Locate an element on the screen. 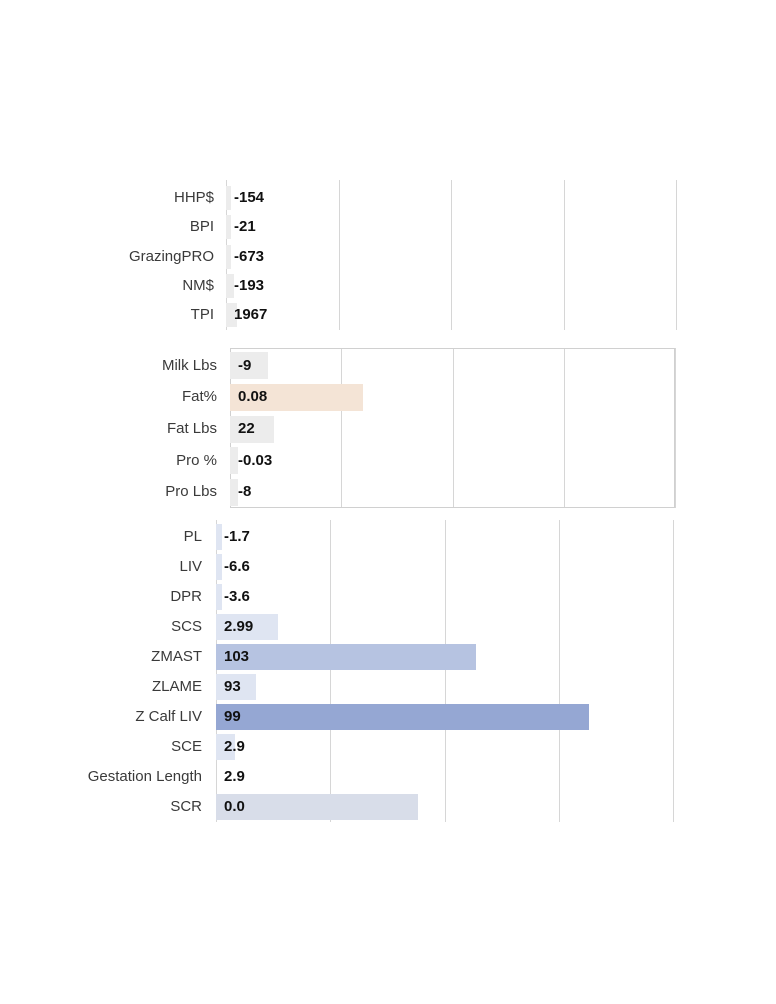 The width and height of the screenshot is (776, 1004). data-label: 0.0 is located at coordinates (234, 806).